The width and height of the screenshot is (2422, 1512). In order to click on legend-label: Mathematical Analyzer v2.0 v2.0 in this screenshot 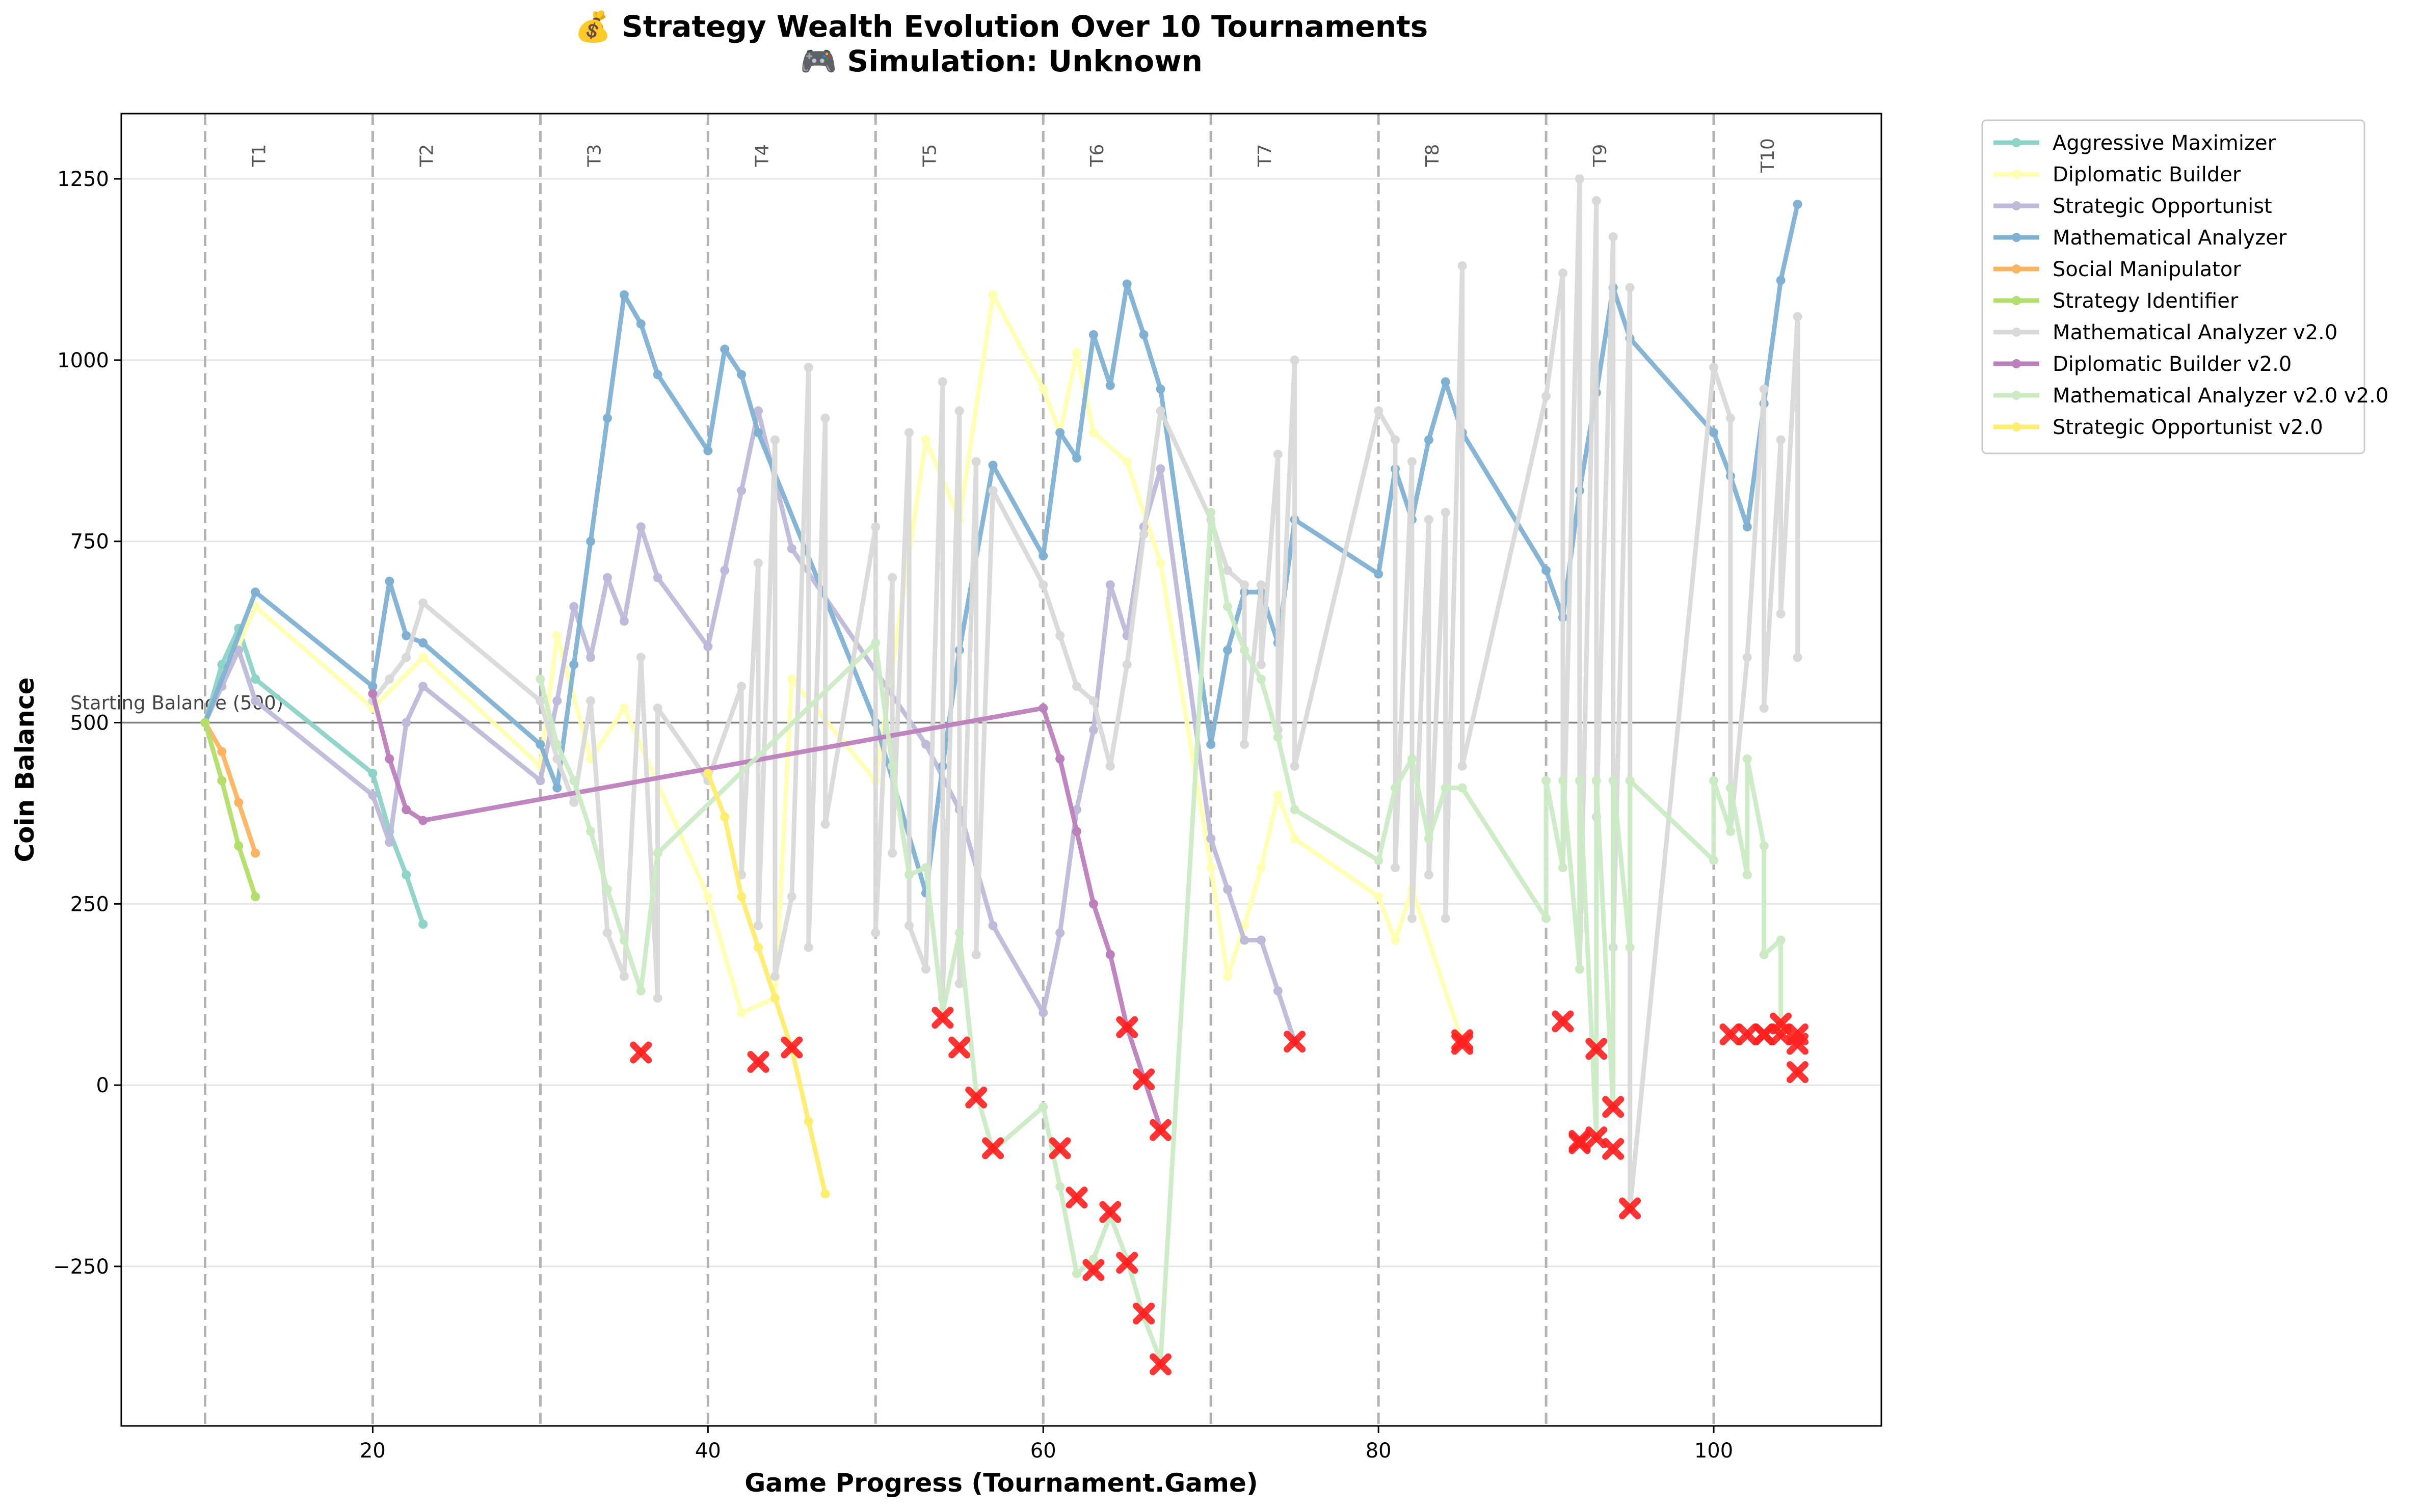, I will do `click(2220, 396)`.